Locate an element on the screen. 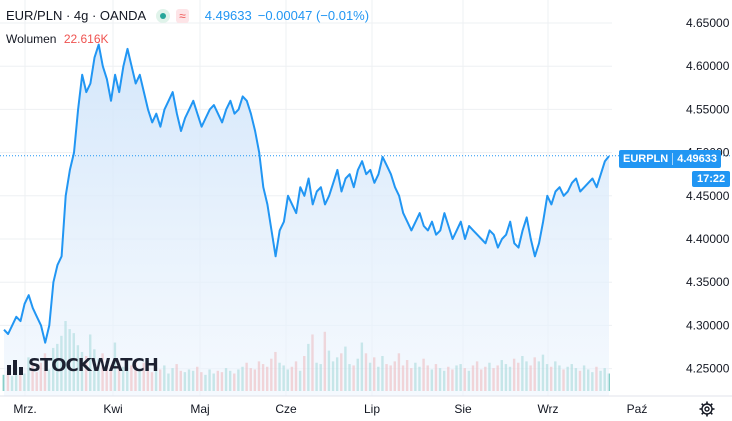 The image size is (732, 421). x-tick-label: Maj is located at coordinates (199, 409).